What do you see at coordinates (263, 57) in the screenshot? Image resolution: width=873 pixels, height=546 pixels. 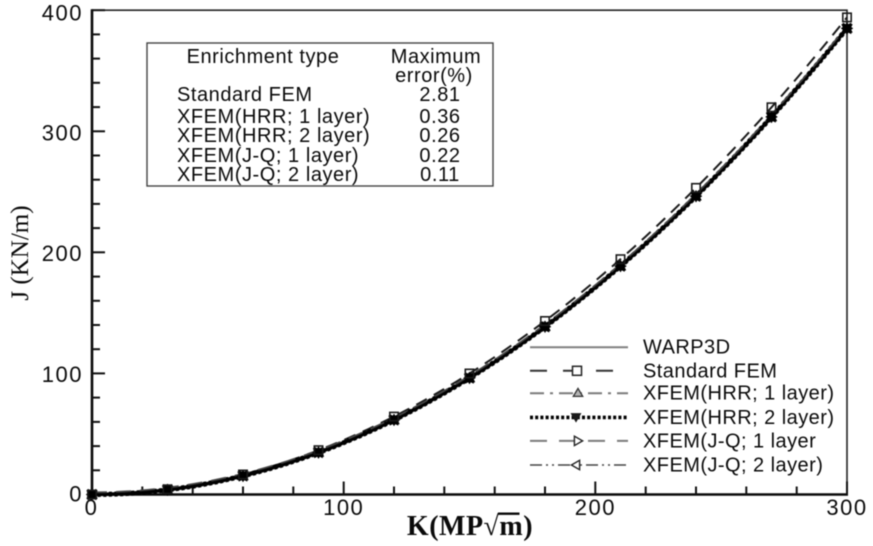 I see `svg-text: Enrichment type` at bounding box center [263, 57].